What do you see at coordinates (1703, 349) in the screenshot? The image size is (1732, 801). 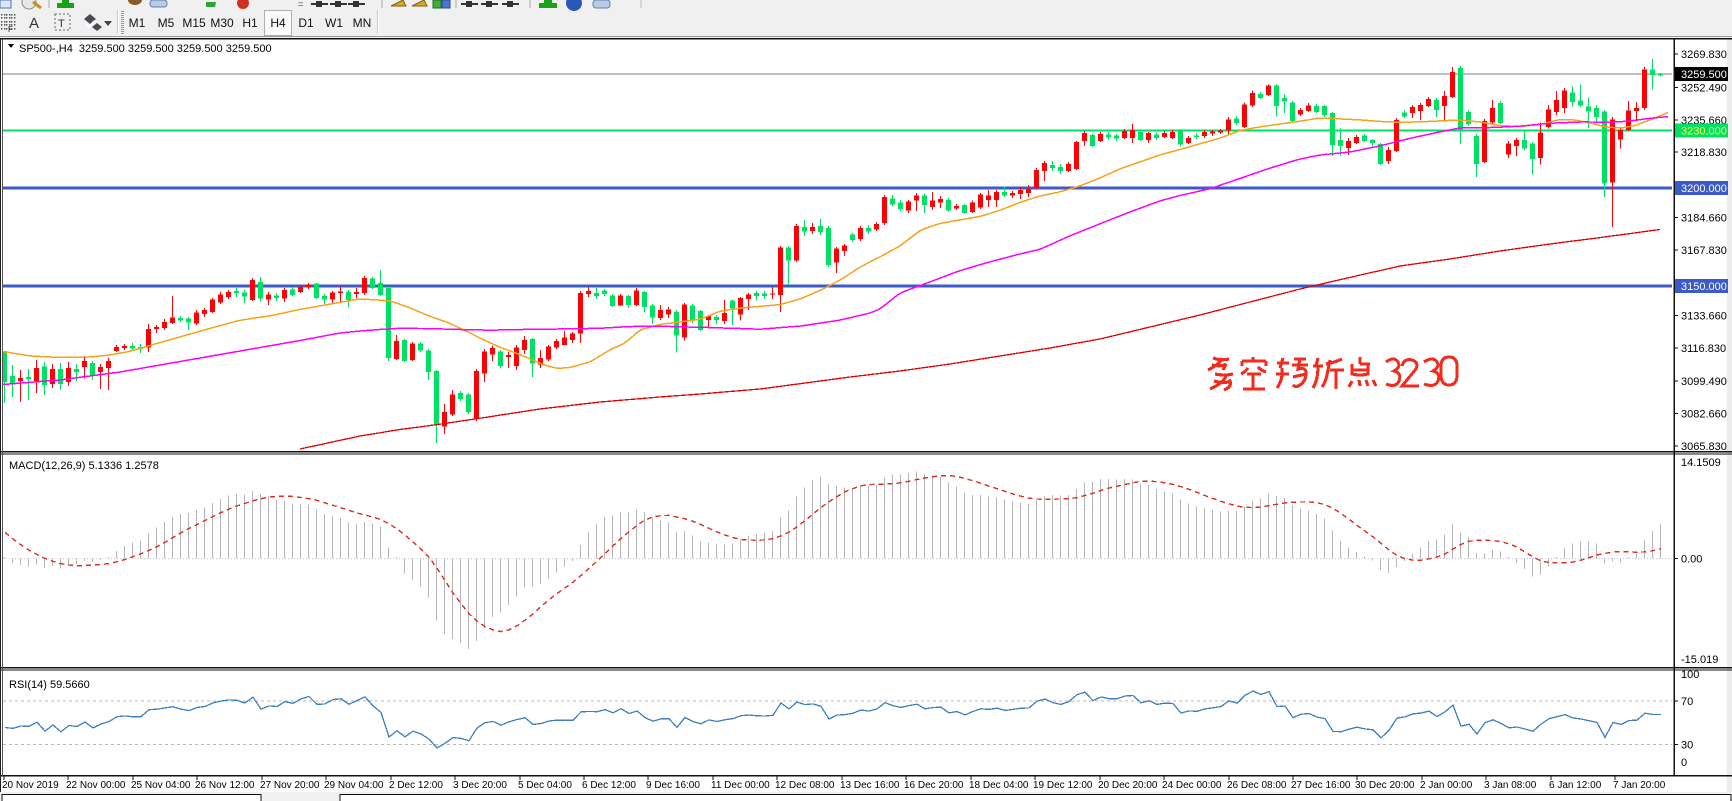 I see `svg-text: 3116.830` at bounding box center [1703, 349].